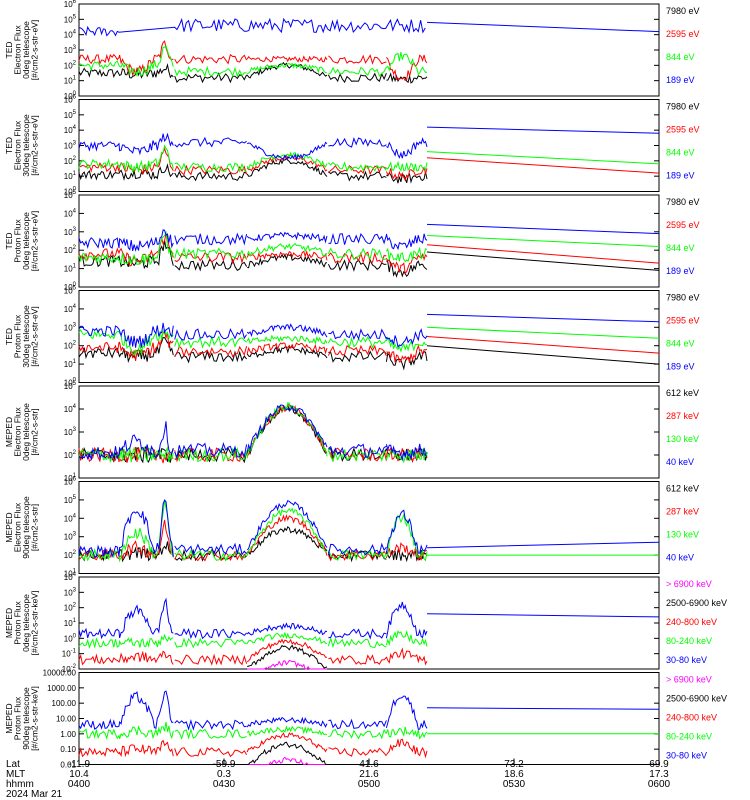 Image resolution: width=750 pixels, height=800 pixels. Describe the element at coordinates (35, 431) in the screenshot. I see `y-axis-label-line: [#/cm2-s-str]` at that location.